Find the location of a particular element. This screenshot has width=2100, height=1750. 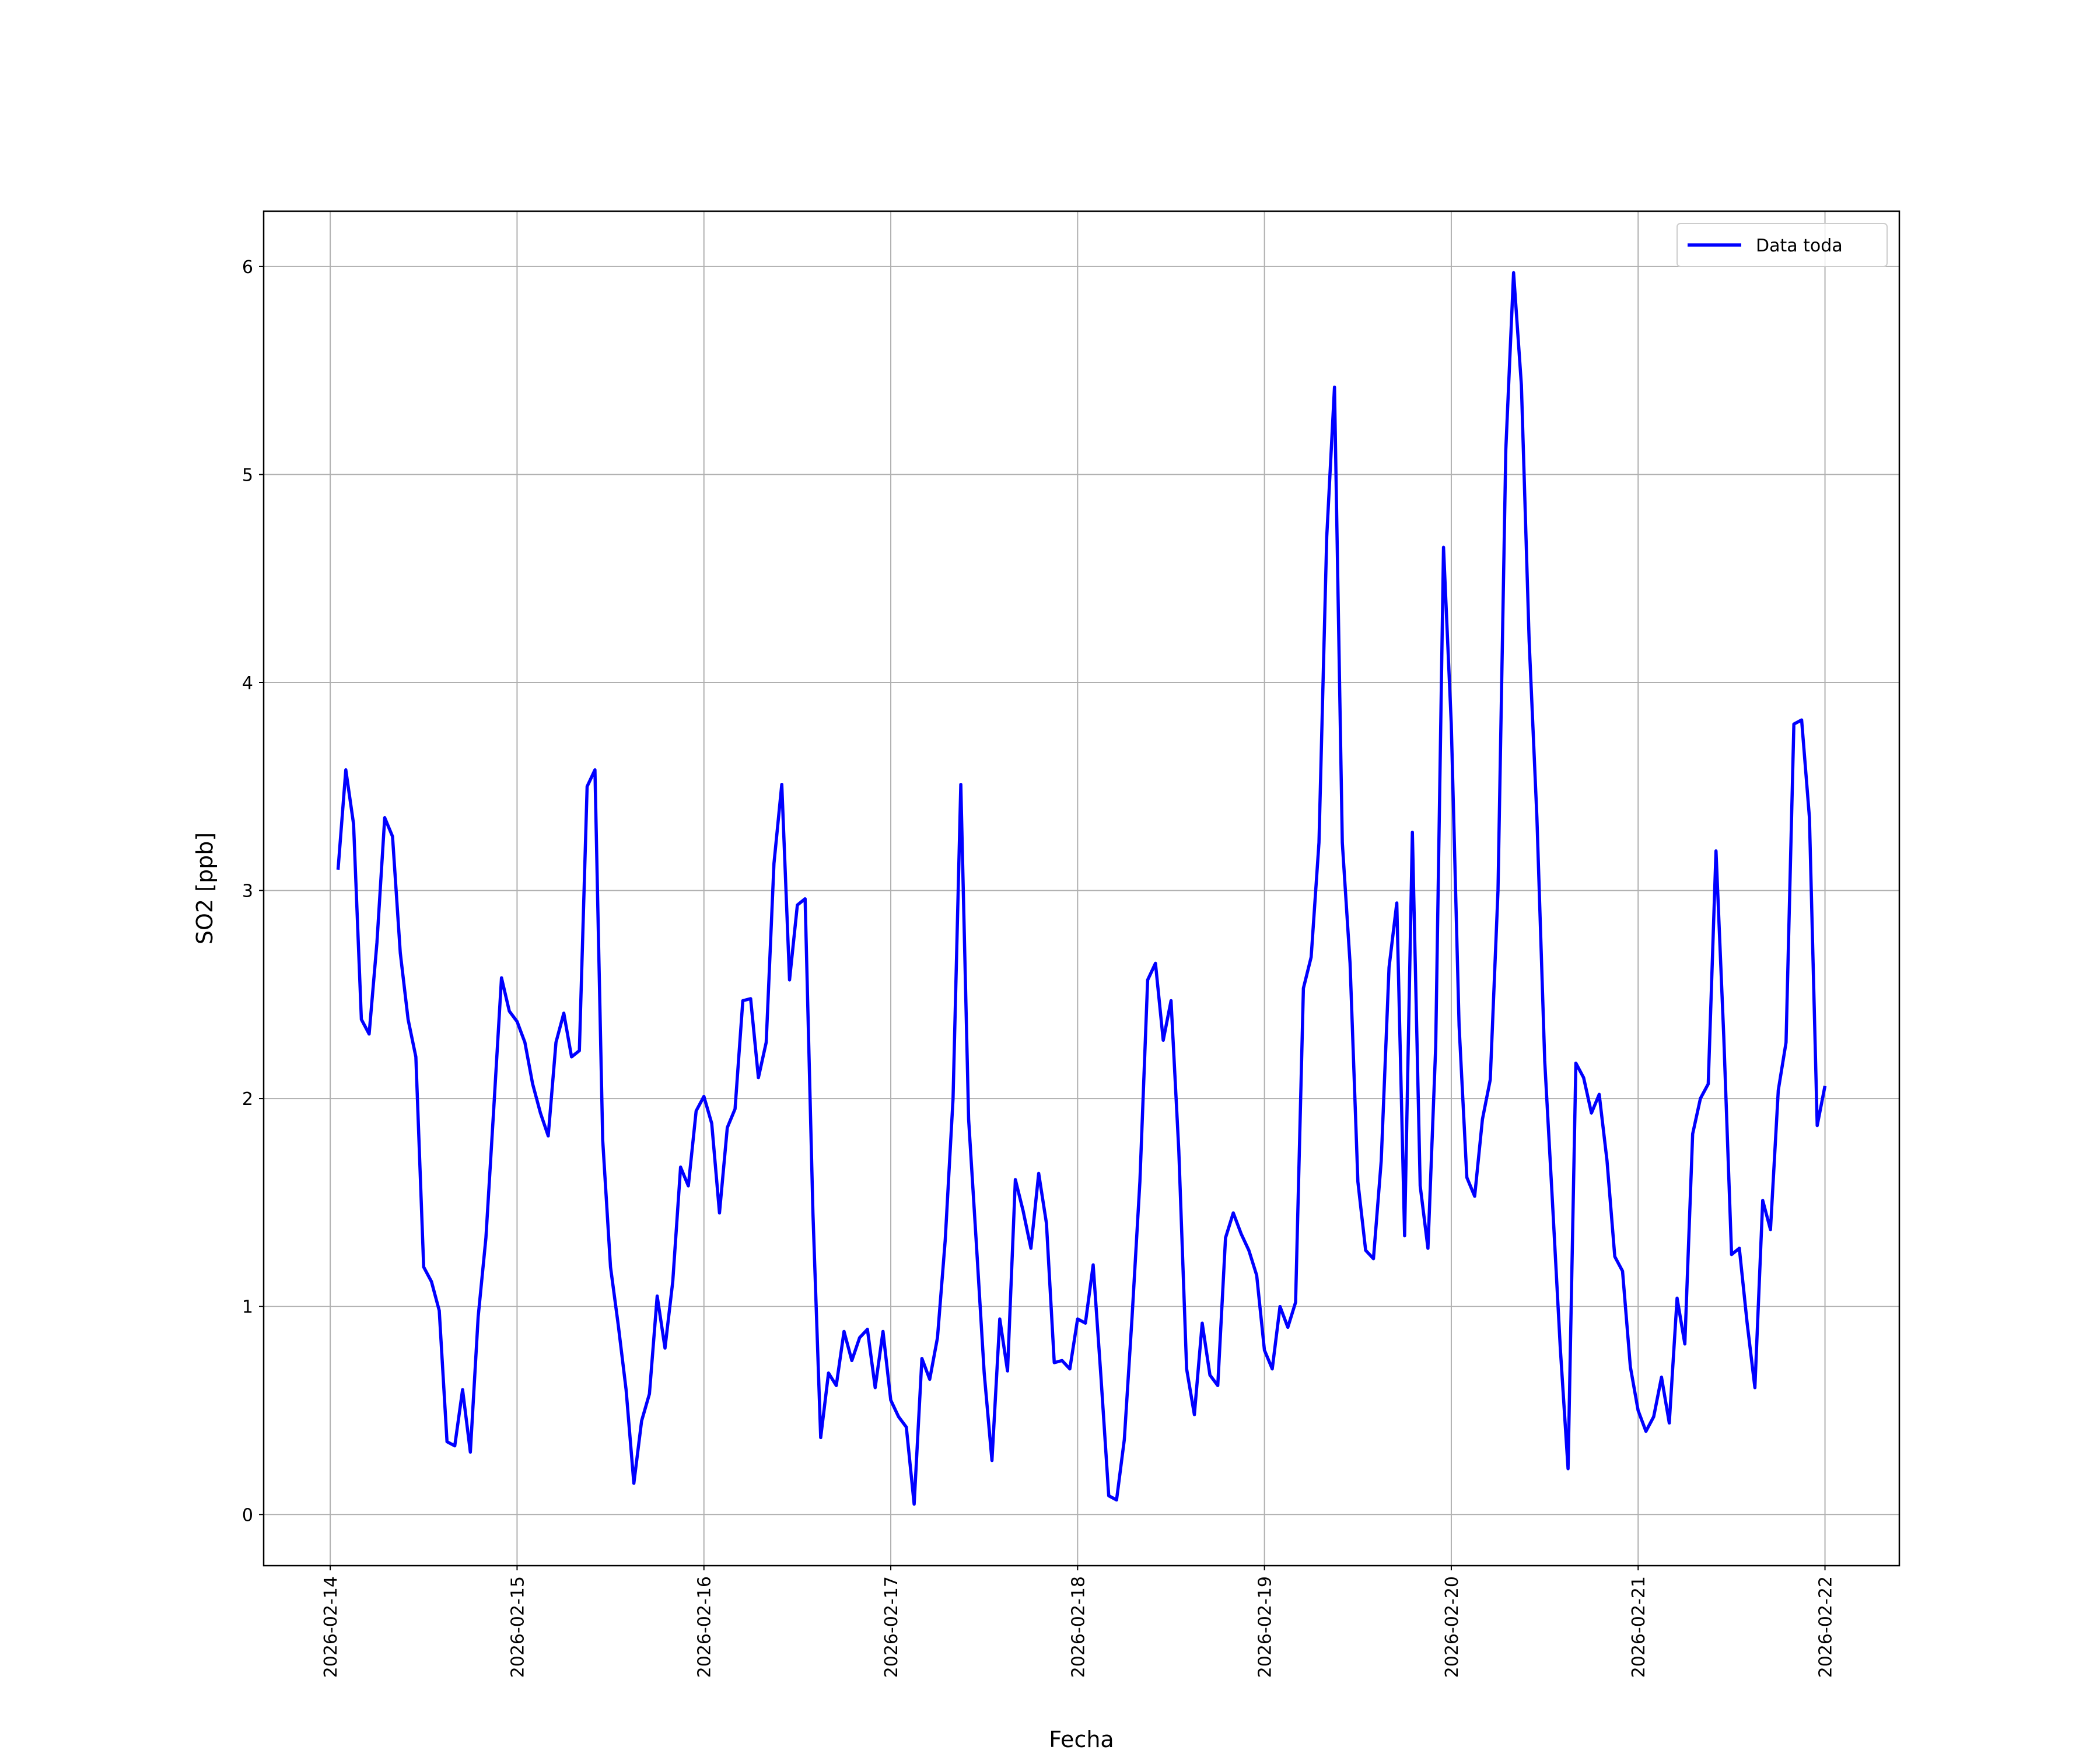

y-axis-label: SO2 [ppb] is located at coordinates (205, 888).